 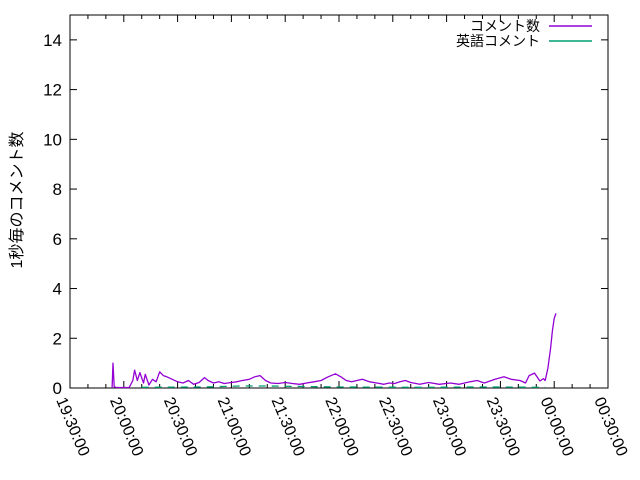 What do you see at coordinates (17, 200) in the screenshot?
I see `y-axis-title: 1秒毎のコメント数` at bounding box center [17, 200].